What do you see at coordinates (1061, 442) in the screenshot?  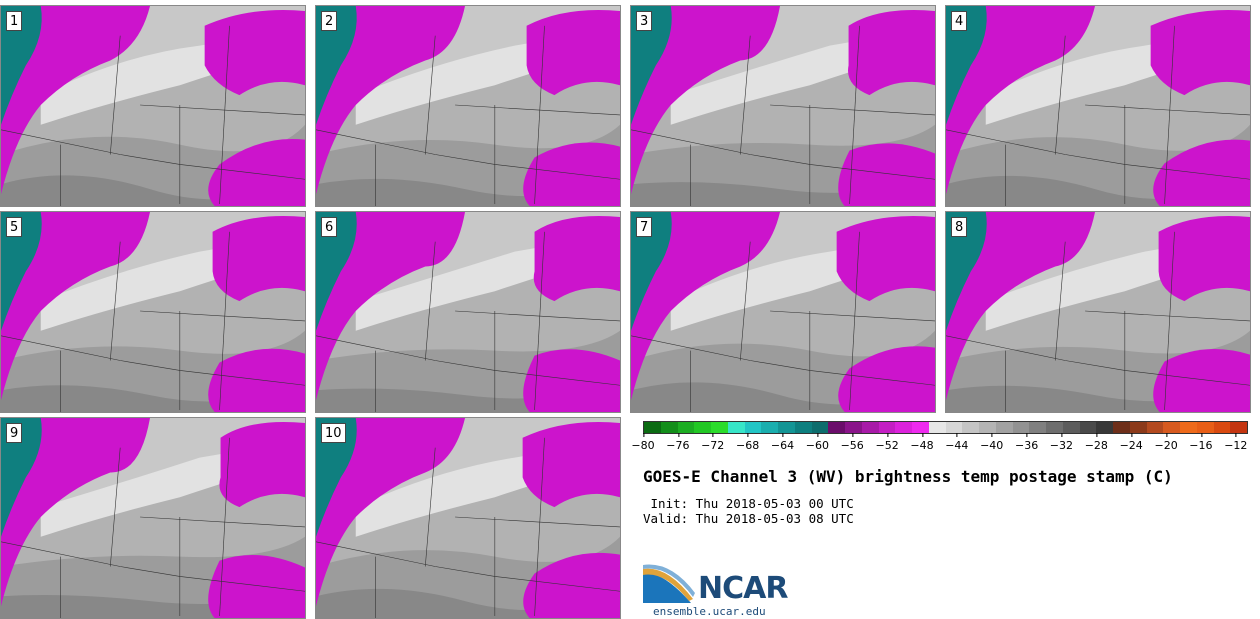 I see `colorbar-tick-label: −32` at bounding box center [1061, 442].